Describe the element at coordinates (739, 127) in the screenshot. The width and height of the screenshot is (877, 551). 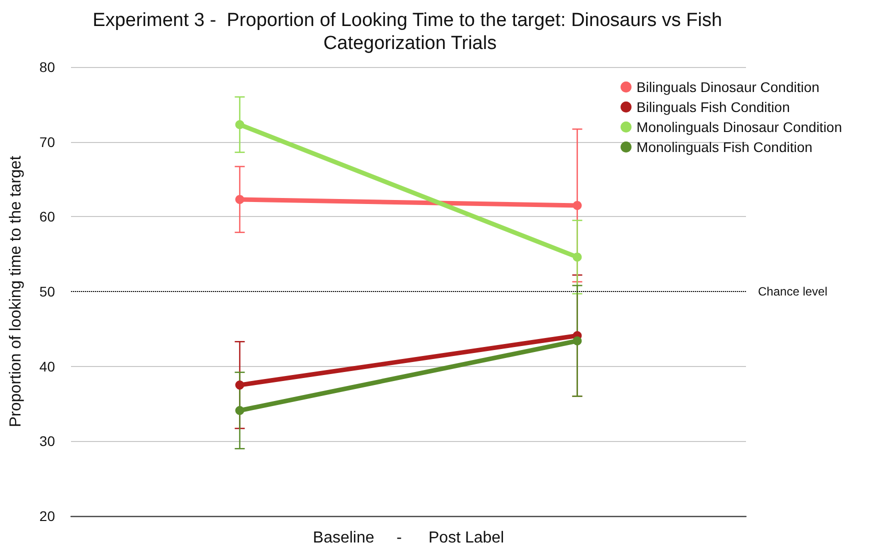
I see `legend-label: Monolinguals Dinosaur Condition` at that location.